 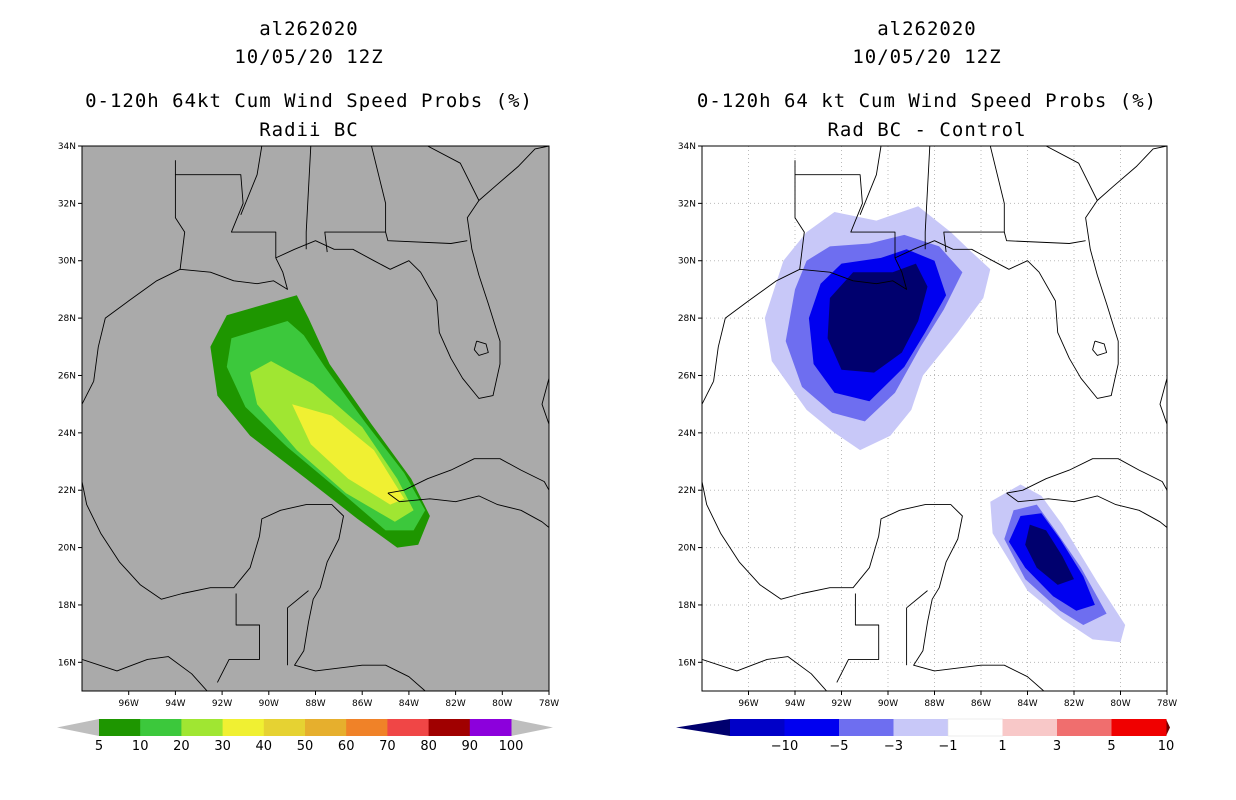 What do you see at coordinates (981, 704) in the screenshot?
I see `lon-tick-label: 86W` at bounding box center [981, 704].